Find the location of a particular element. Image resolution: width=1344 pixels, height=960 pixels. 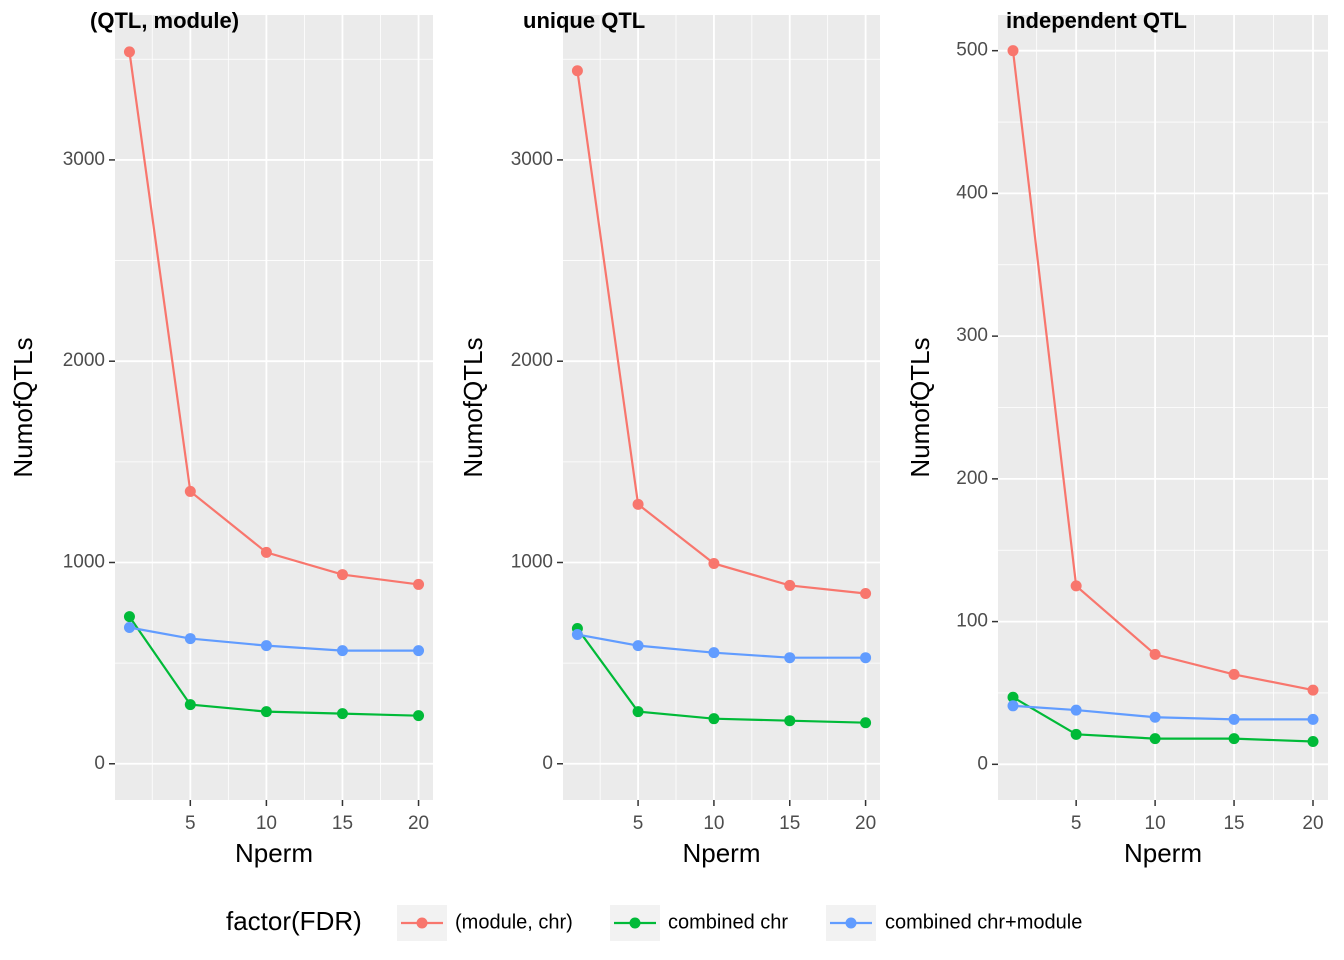

y-tick-label: 200 is located at coordinates (972, 478).